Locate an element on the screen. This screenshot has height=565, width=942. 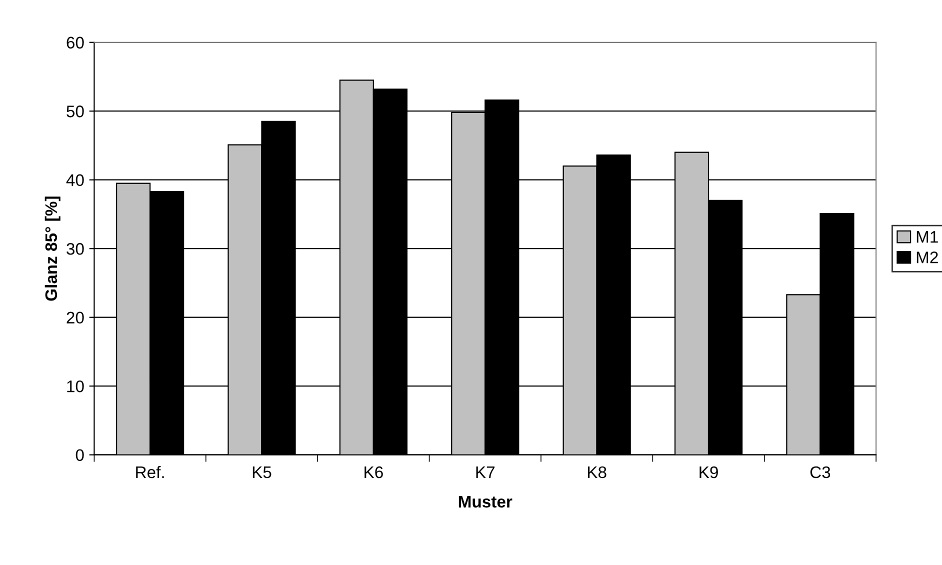
x-tick-label: K9 is located at coordinates (709, 472).